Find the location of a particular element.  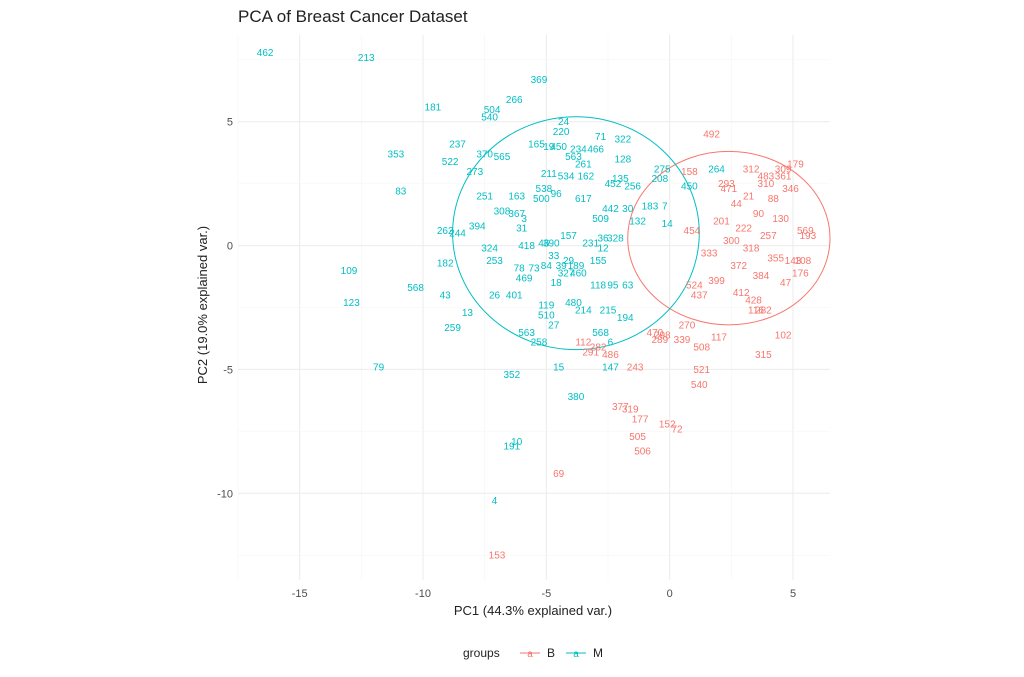

point-label: 29 is located at coordinates (569, 261).